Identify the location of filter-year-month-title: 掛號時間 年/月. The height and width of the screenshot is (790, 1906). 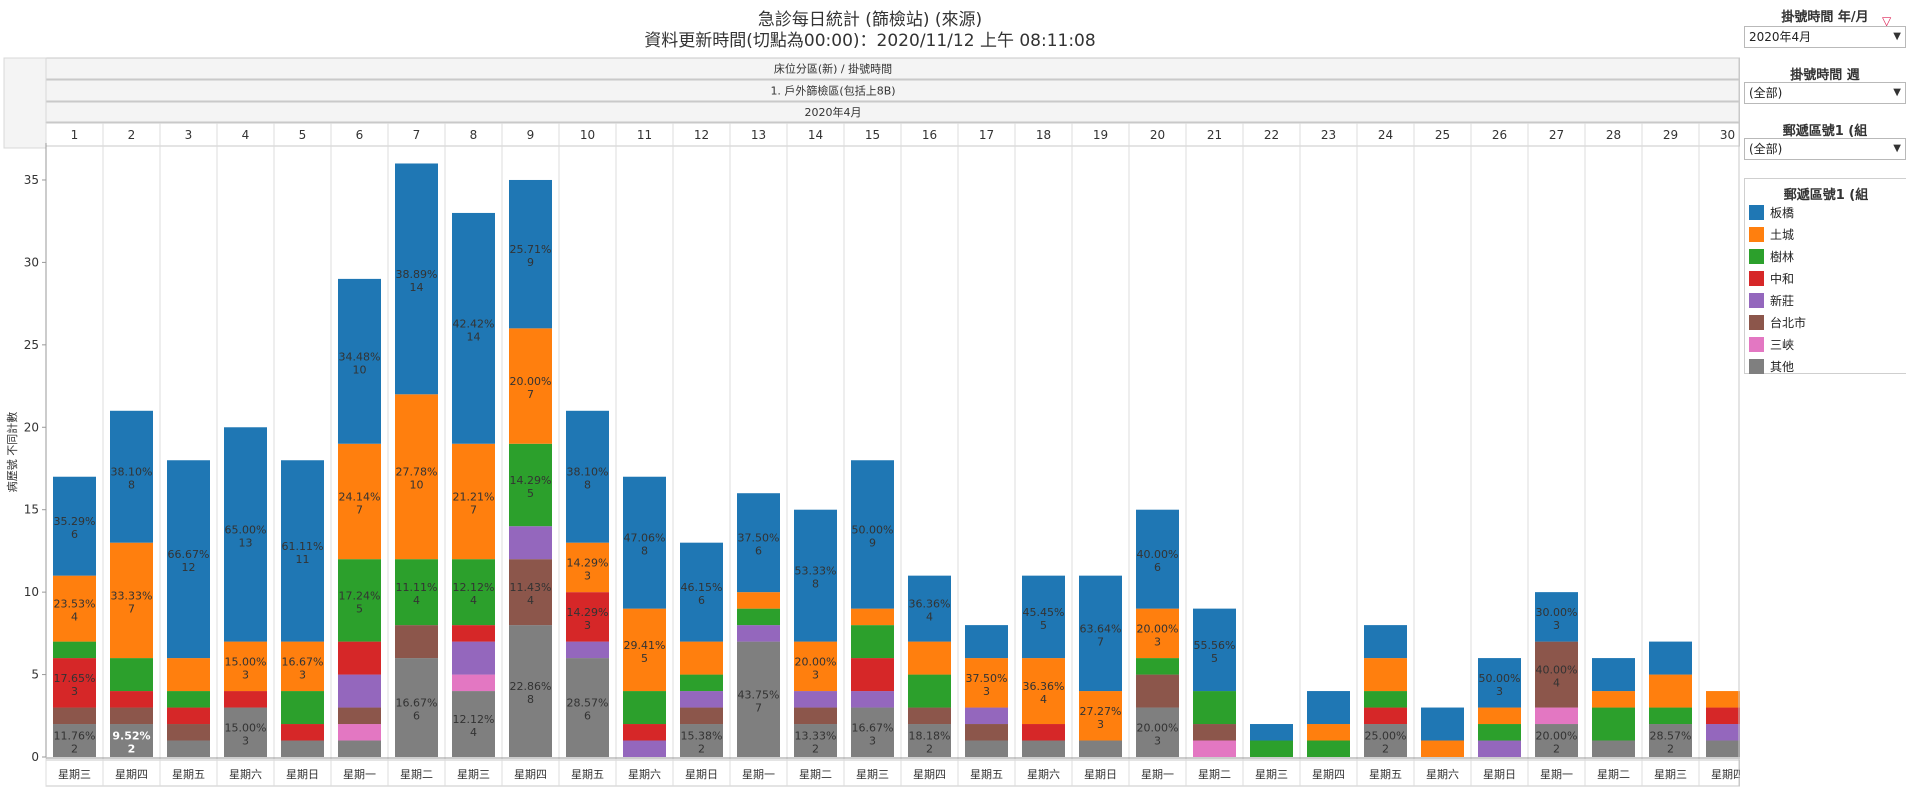
(1825, 17).